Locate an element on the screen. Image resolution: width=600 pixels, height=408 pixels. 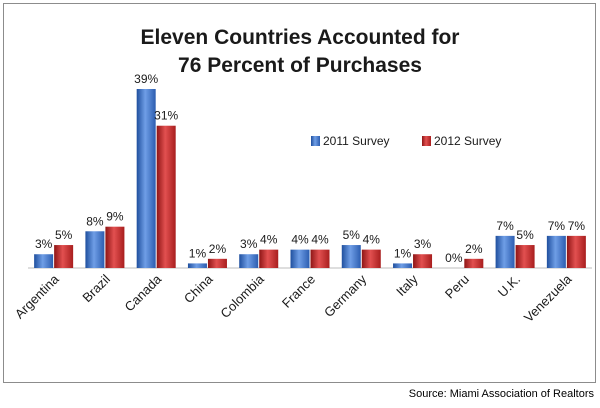
data-label-2011-argentina: 3% is located at coordinates (44, 244).